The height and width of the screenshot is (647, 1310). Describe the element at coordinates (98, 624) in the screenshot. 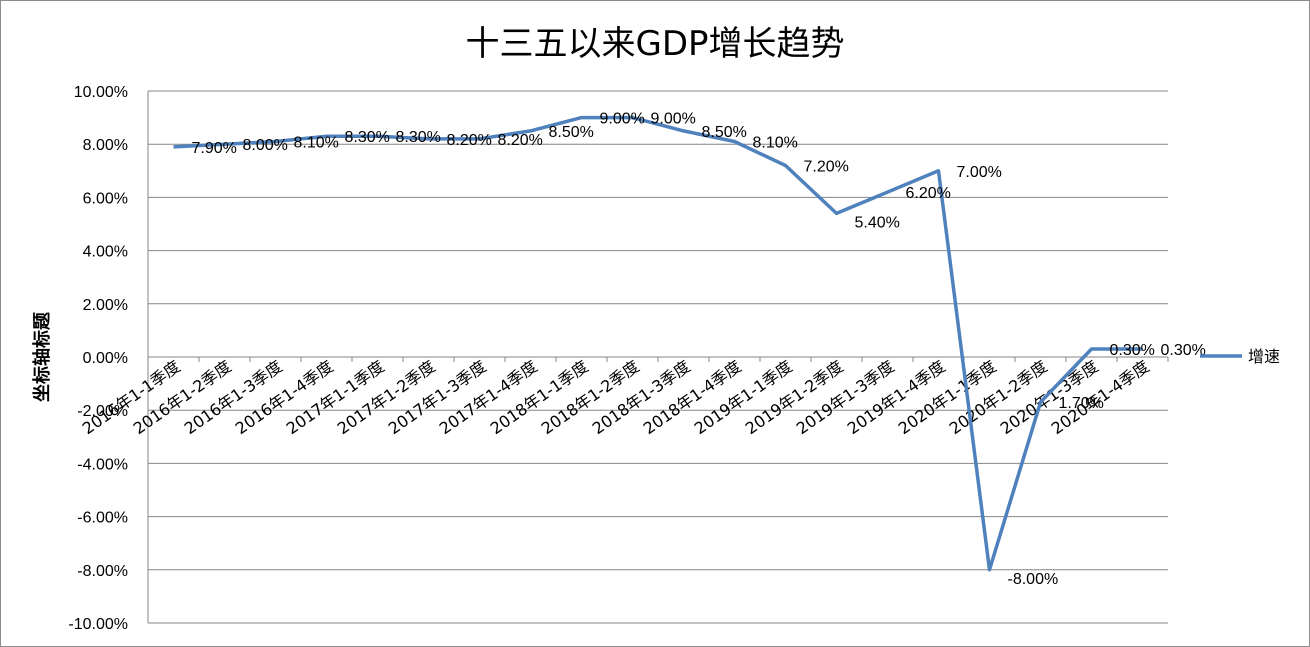

I see `y-tick-label: -10.00%` at that location.